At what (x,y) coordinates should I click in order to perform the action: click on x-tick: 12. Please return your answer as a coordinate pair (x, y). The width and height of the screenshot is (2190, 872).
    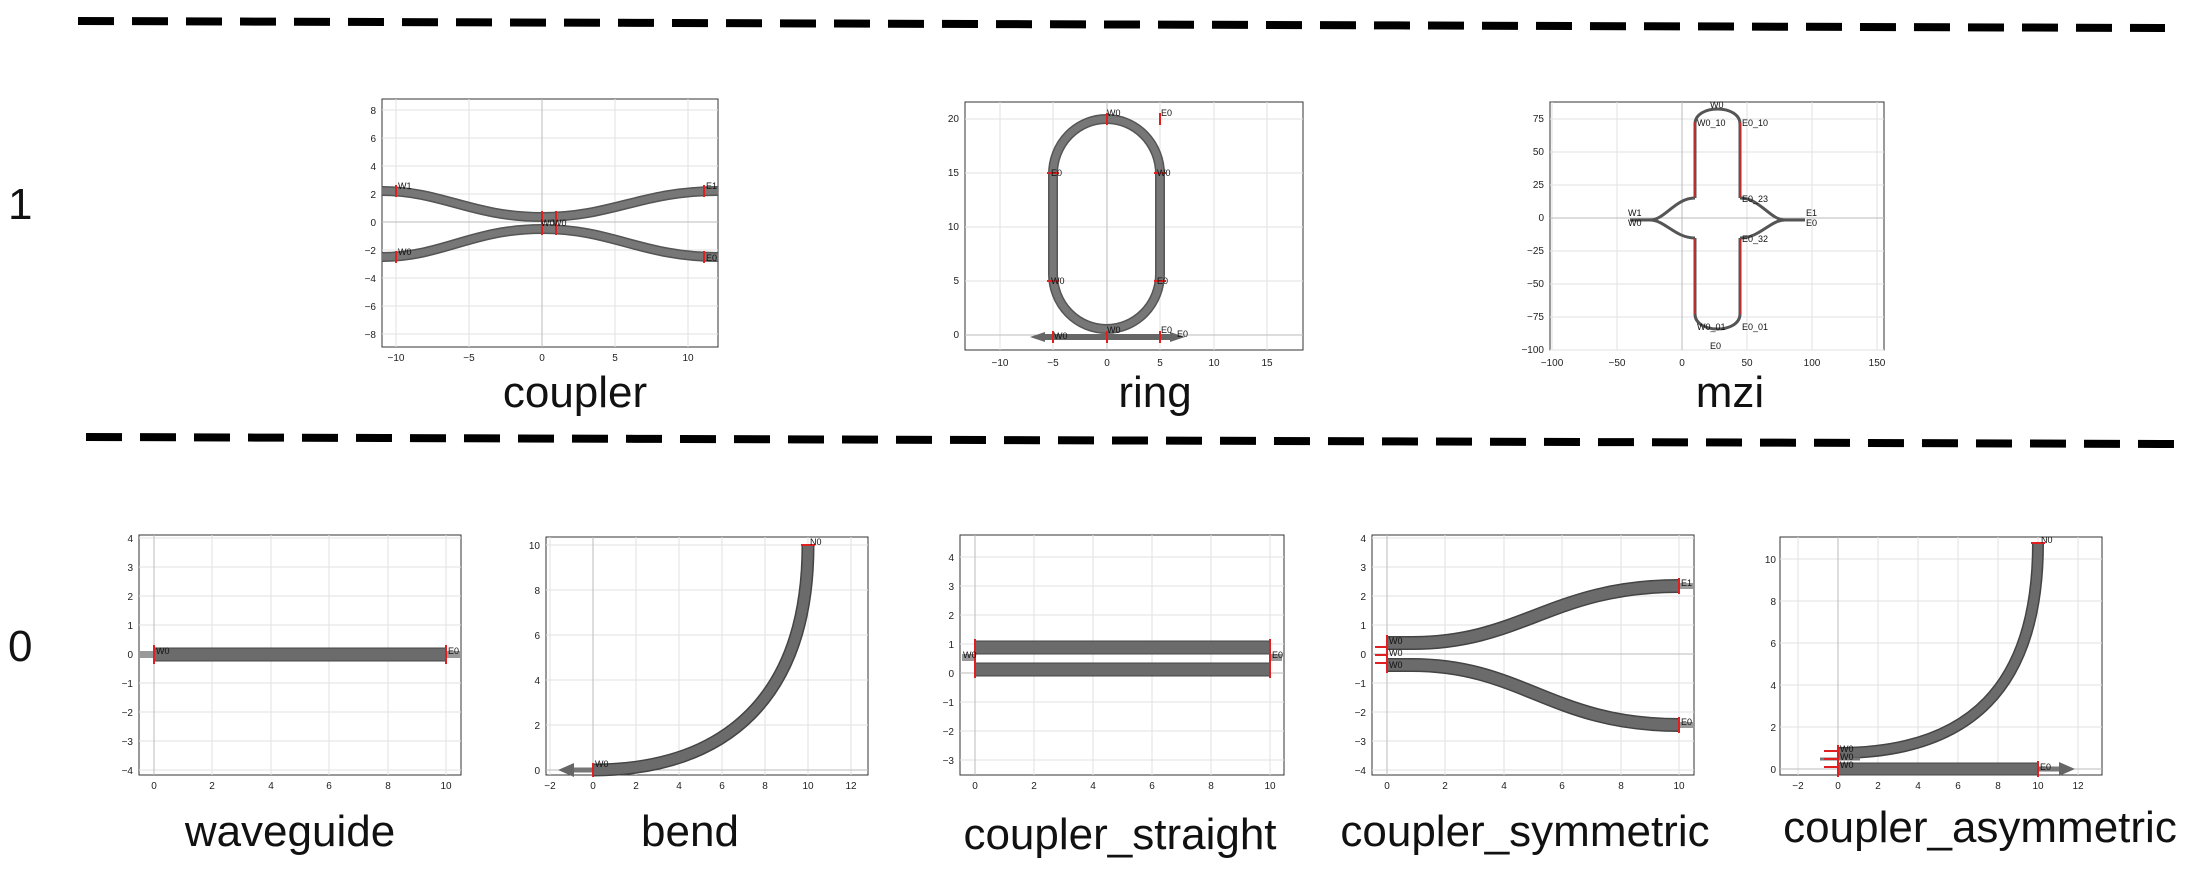
    Looking at the image, I should click on (2078, 786).